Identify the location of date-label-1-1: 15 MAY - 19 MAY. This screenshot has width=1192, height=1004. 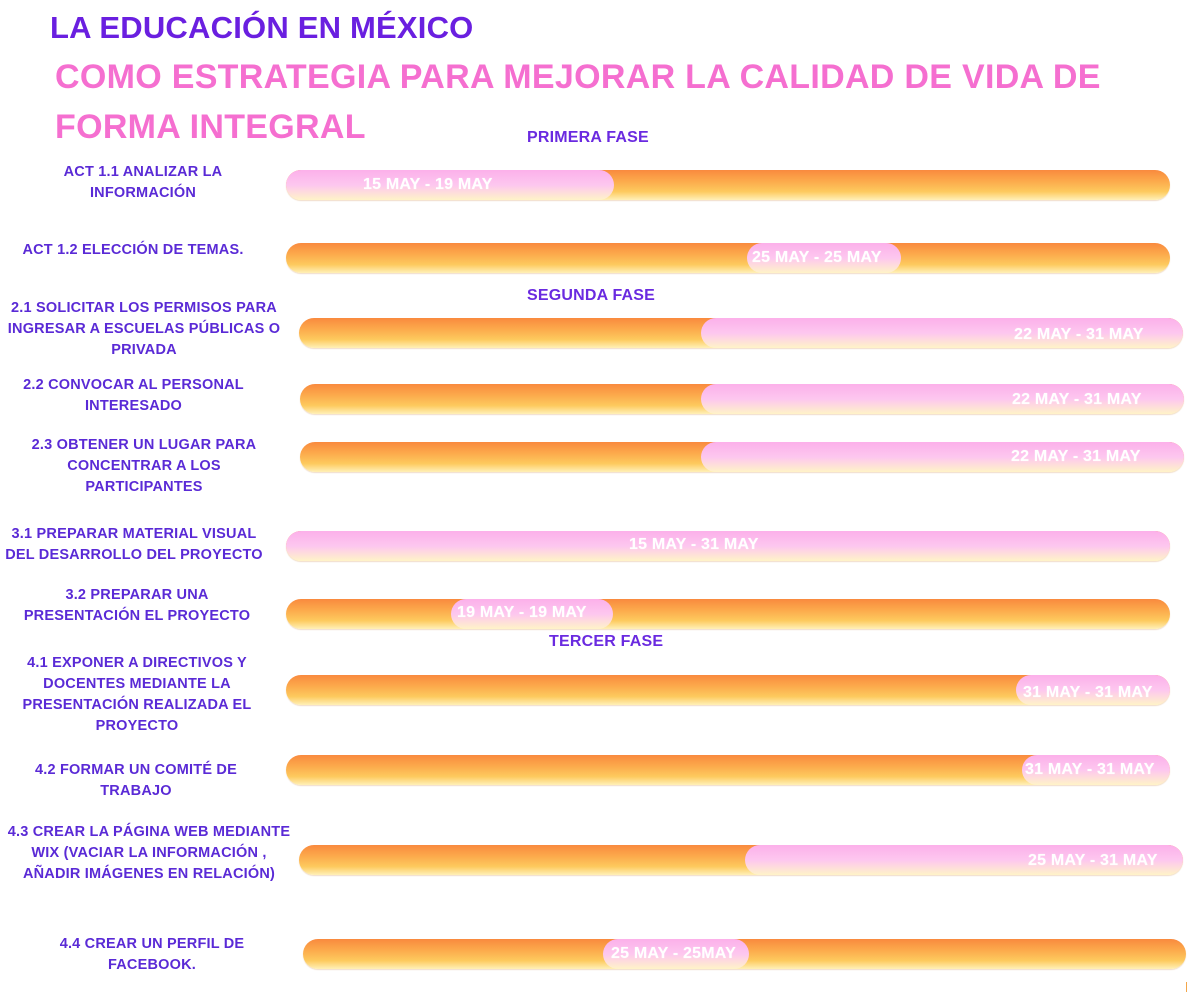
(428, 184).